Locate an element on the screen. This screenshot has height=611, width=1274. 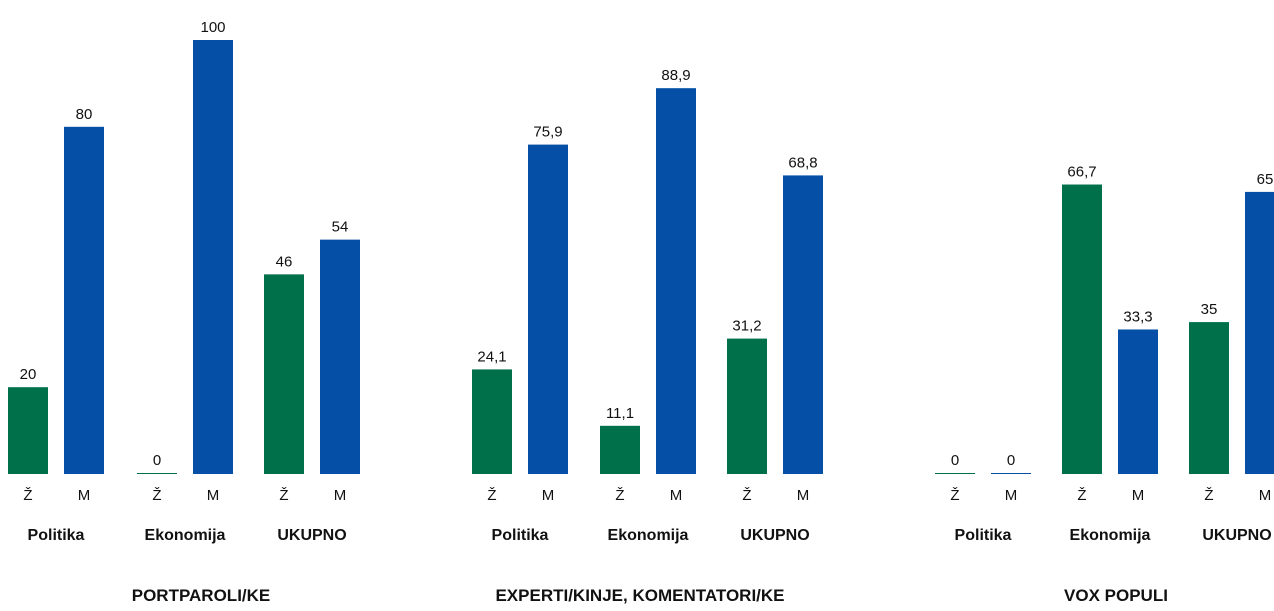
value-label: 88,9 is located at coordinates (675, 75).